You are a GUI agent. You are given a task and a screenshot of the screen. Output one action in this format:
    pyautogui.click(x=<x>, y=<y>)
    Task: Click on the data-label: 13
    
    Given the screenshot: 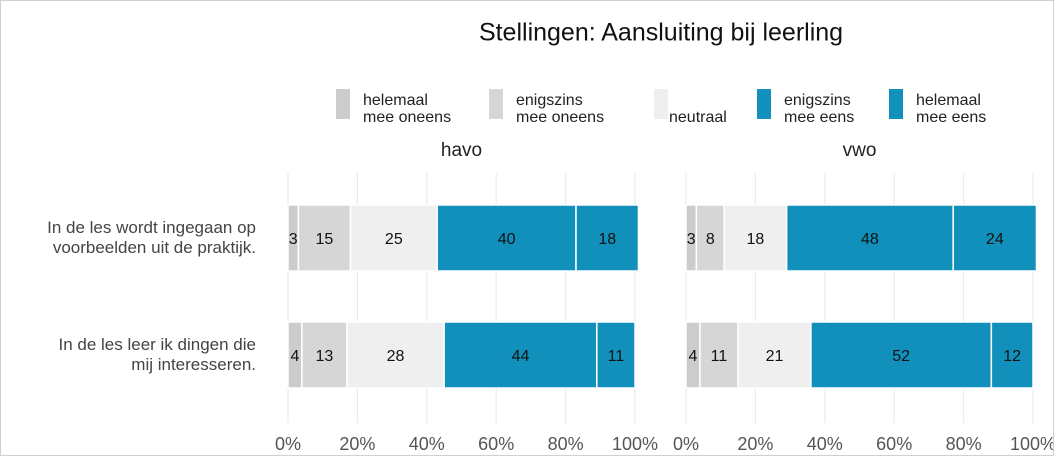 What is the action you would take?
    pyautogui.click(x=325, y=356)
    